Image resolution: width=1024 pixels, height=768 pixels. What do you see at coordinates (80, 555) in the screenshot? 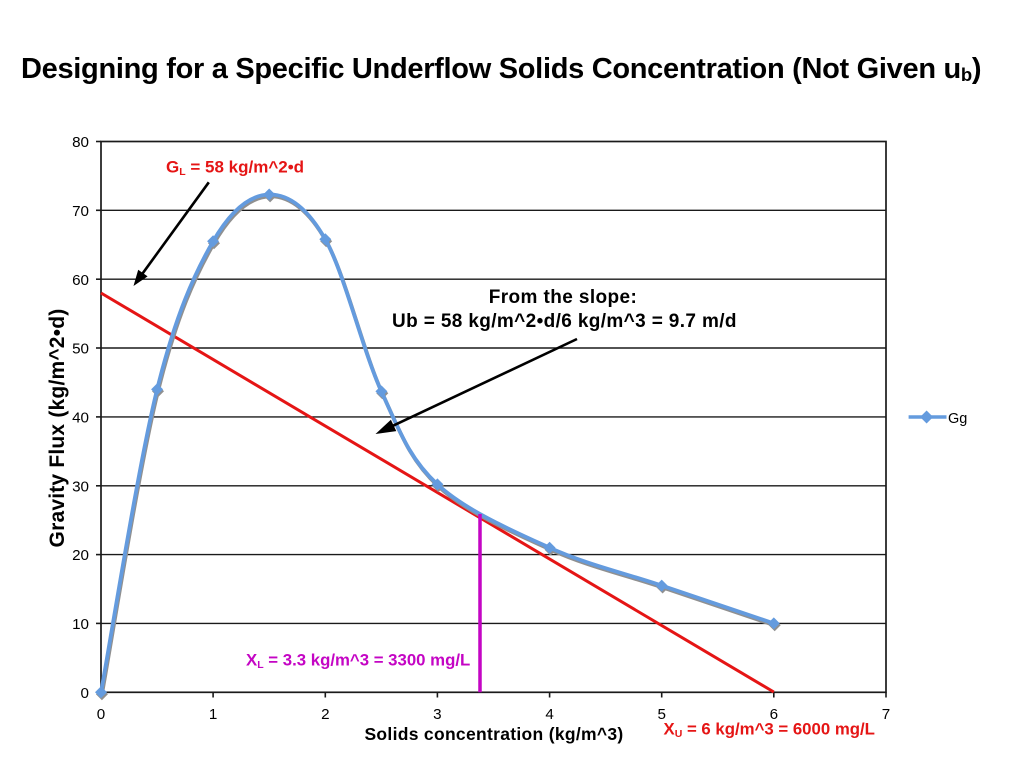
I see `svg-text: 20` at bounding box center [80, 555].